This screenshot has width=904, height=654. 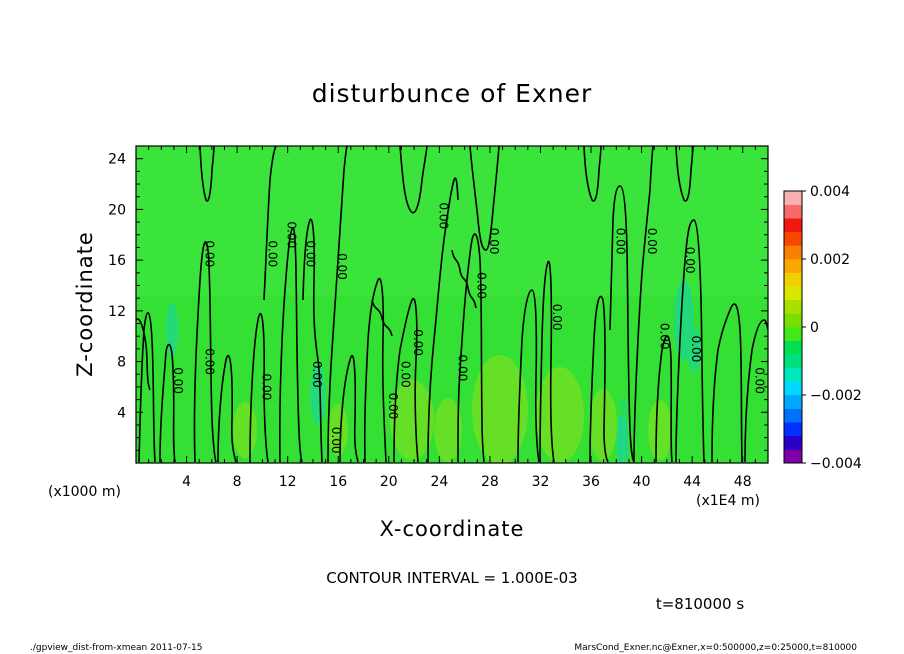 I want to click on x-tick-label: 24, so click(x=439, y=482).